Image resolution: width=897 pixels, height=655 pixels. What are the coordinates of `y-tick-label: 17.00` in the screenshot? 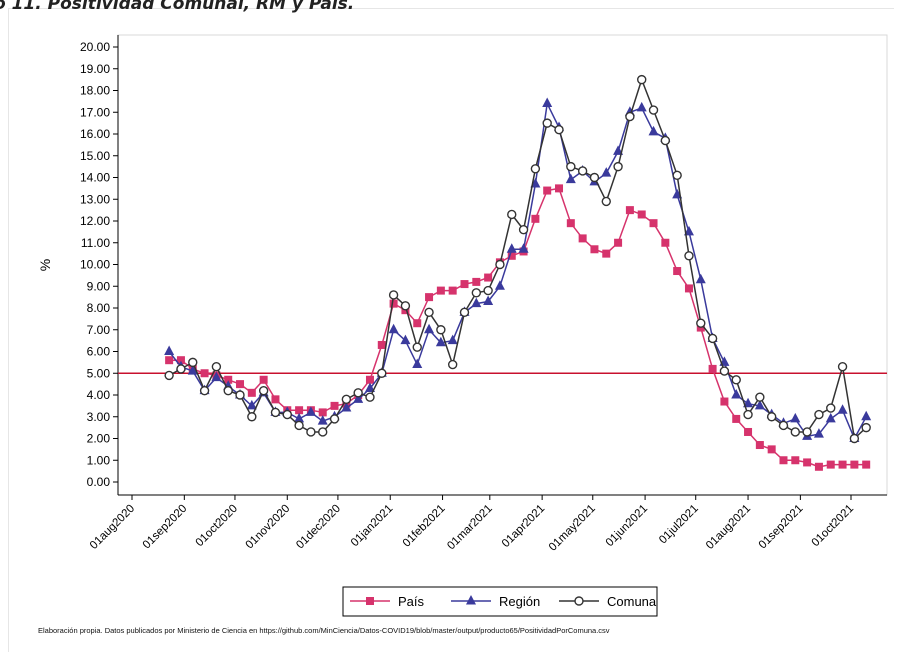 It's located at (95, 112).